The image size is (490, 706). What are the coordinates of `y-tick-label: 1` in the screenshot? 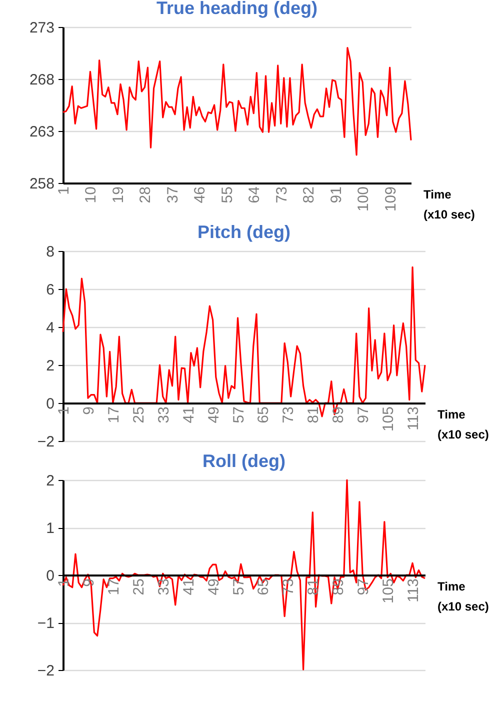 It's located at (50, 528).